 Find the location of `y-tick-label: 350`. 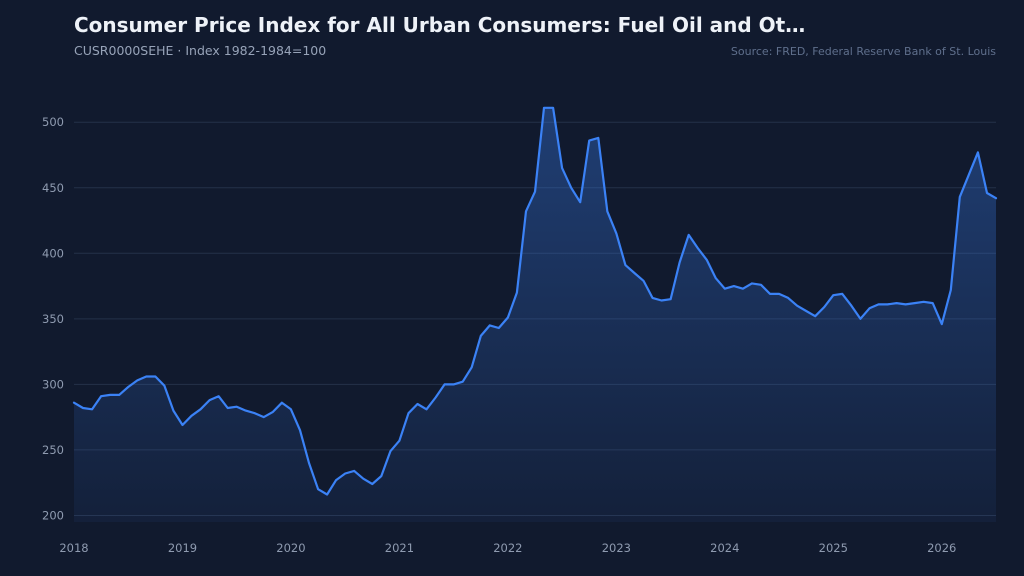

y-tick-label: 350 is located at coordinates (53, 319).